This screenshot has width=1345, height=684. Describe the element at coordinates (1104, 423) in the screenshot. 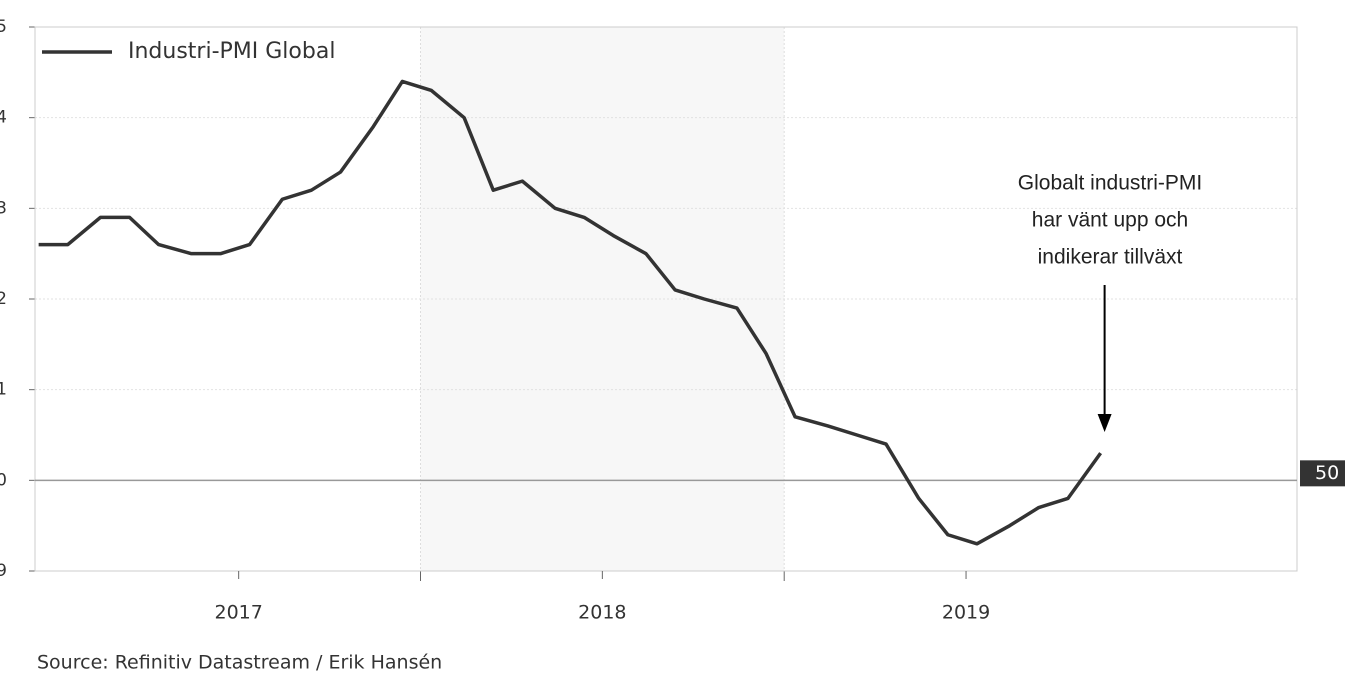

I see `annotation-arrowhead` at that location.